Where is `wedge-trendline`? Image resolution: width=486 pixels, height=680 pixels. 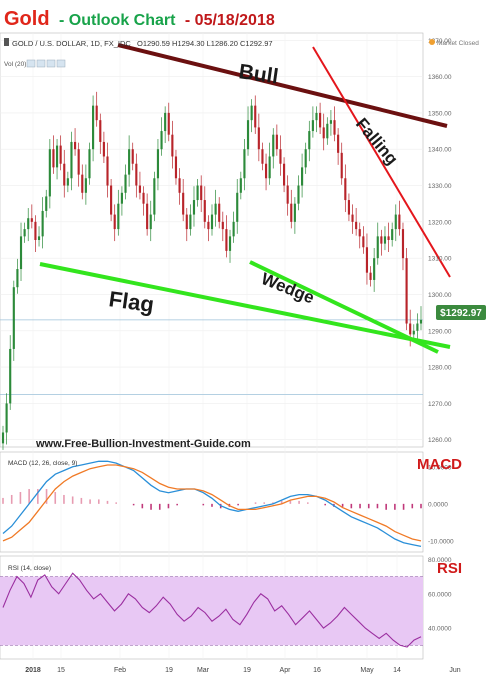
wedge-trendline is located at coordinates (344, 307).